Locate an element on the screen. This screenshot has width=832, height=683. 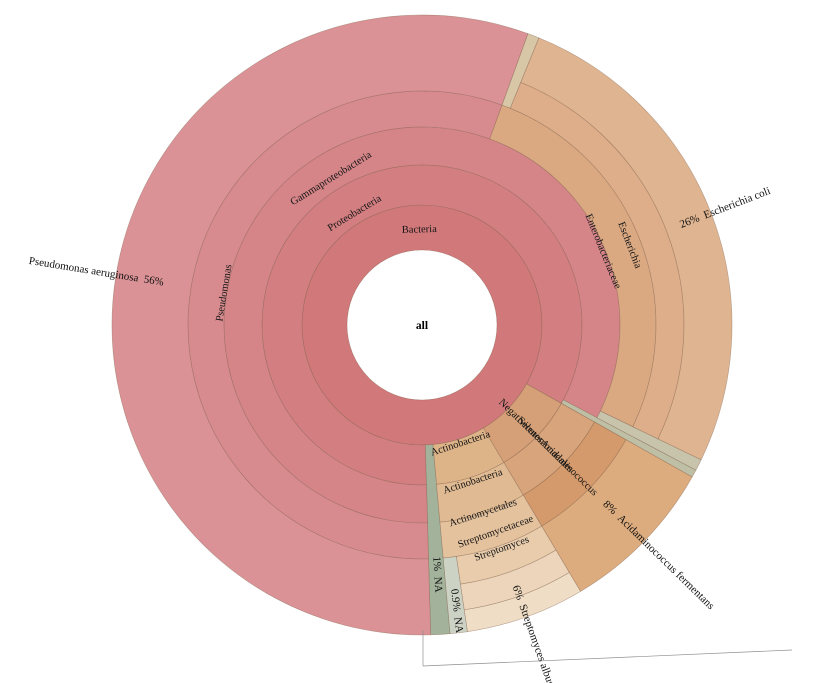
wedge-na-d4 is located at coordinates (649, 440).